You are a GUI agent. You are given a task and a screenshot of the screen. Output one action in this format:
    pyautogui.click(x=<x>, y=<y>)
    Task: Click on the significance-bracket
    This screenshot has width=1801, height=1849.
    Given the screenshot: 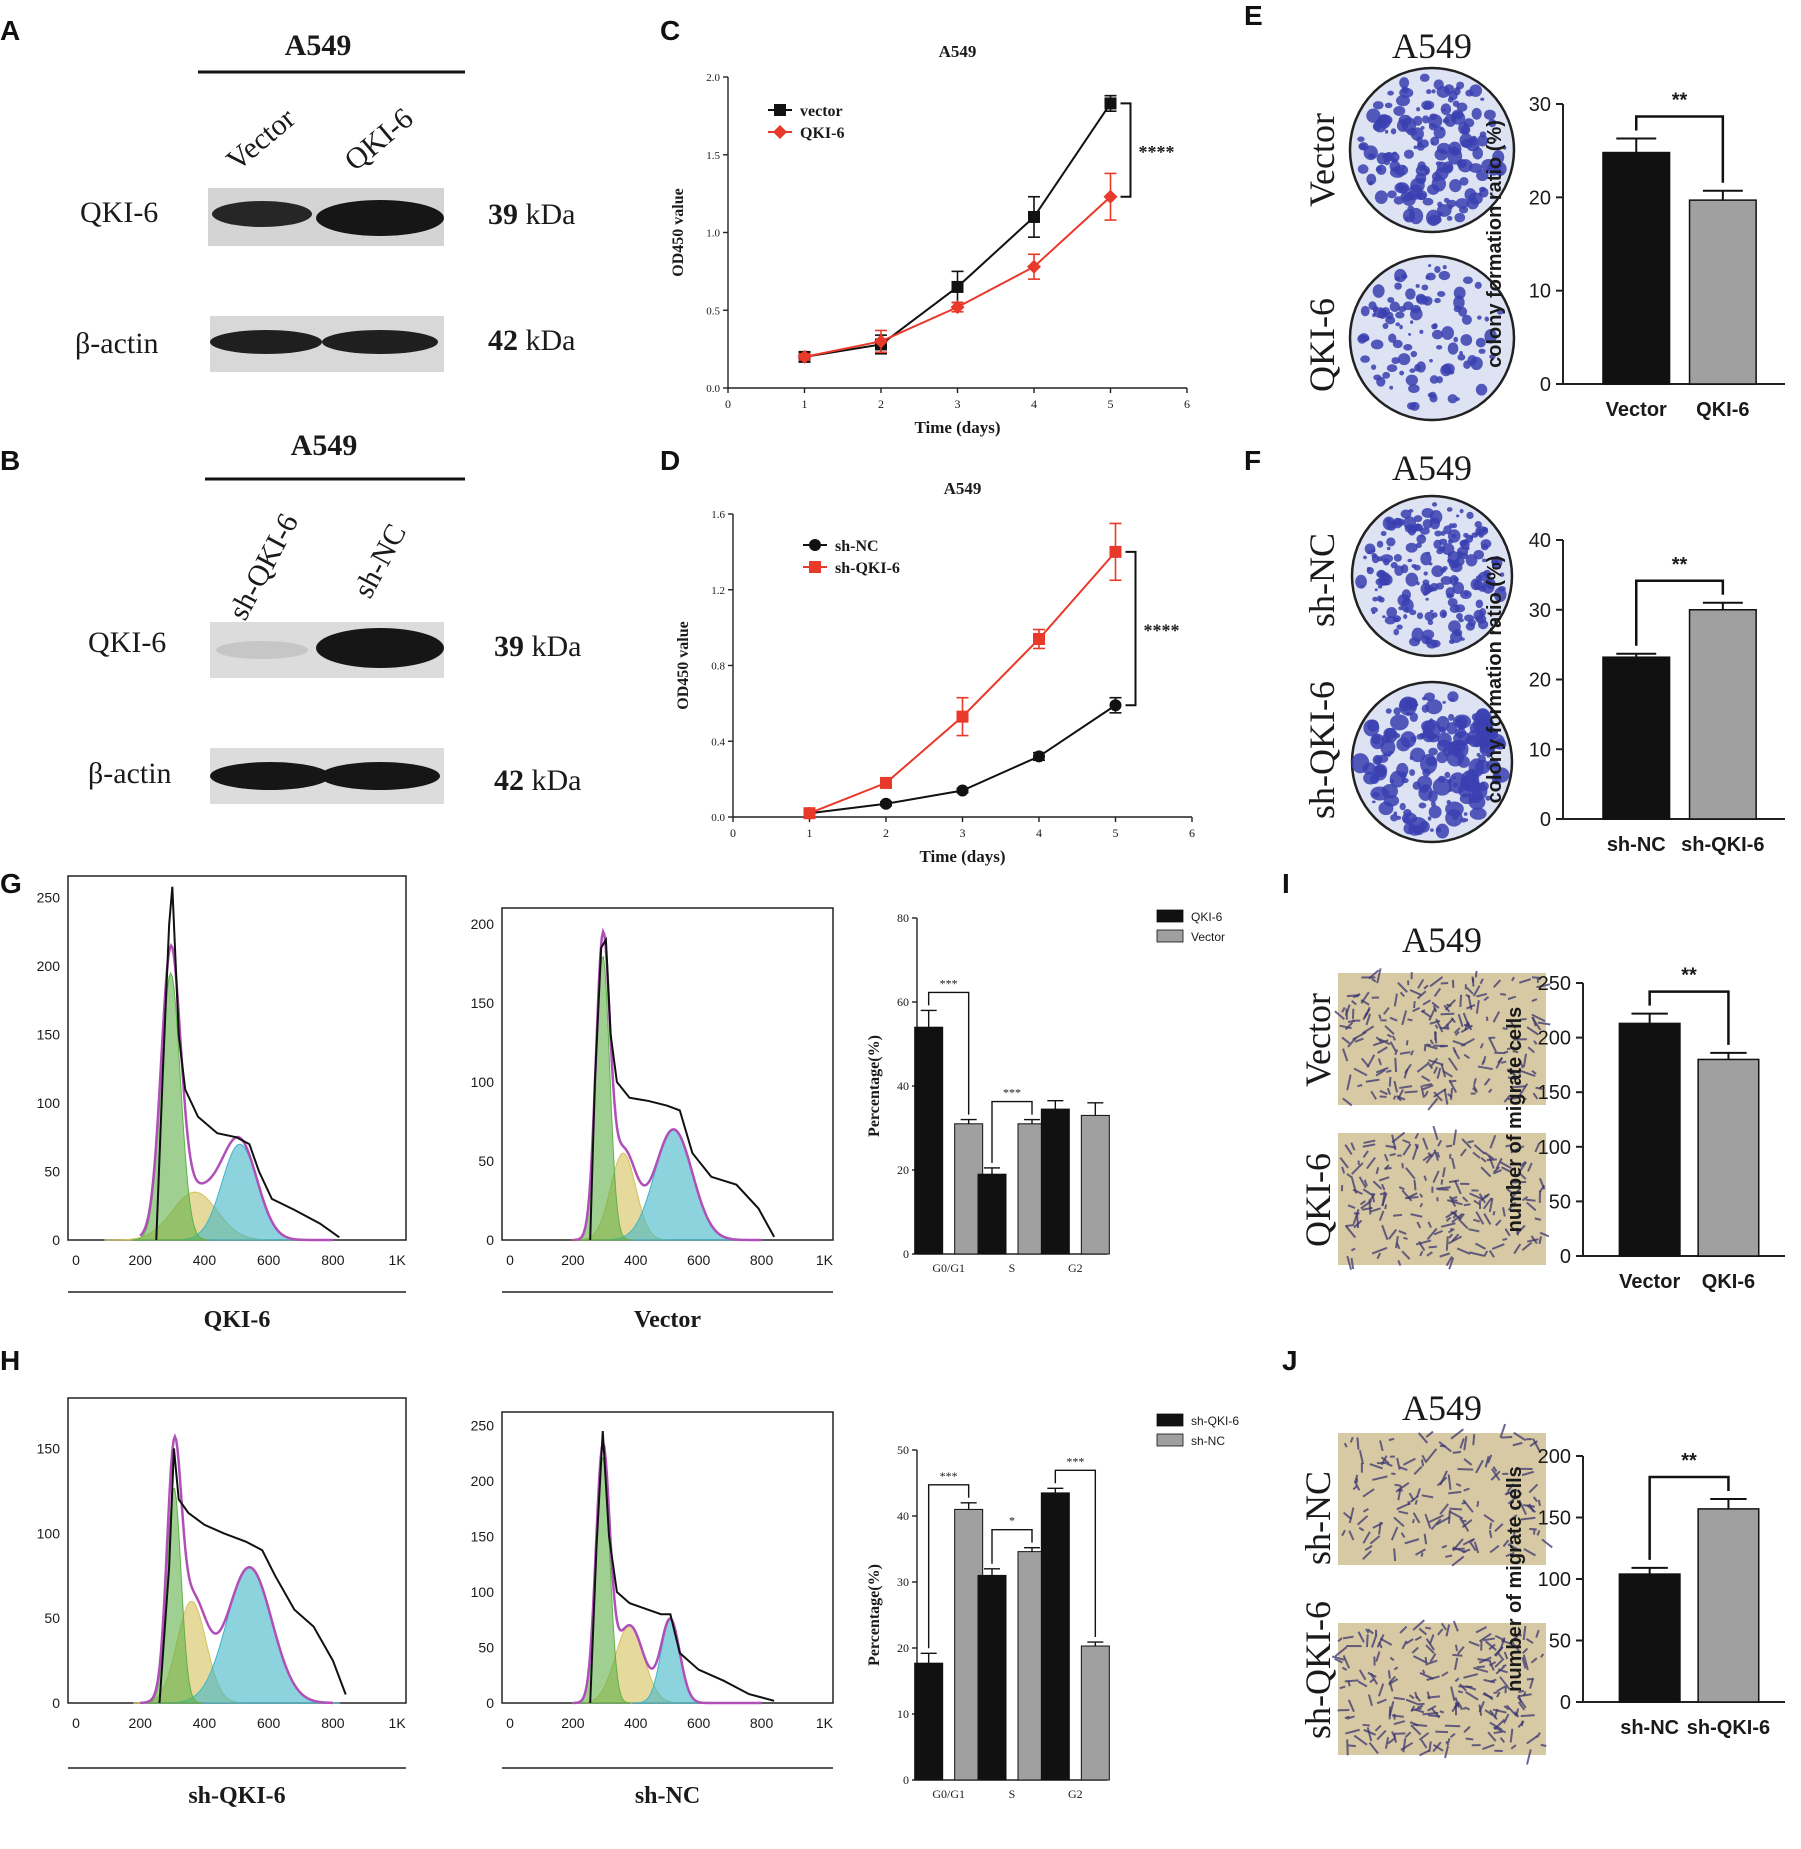 What is the action you would take?
    pyautogui.click(x=1680, y=612)
    